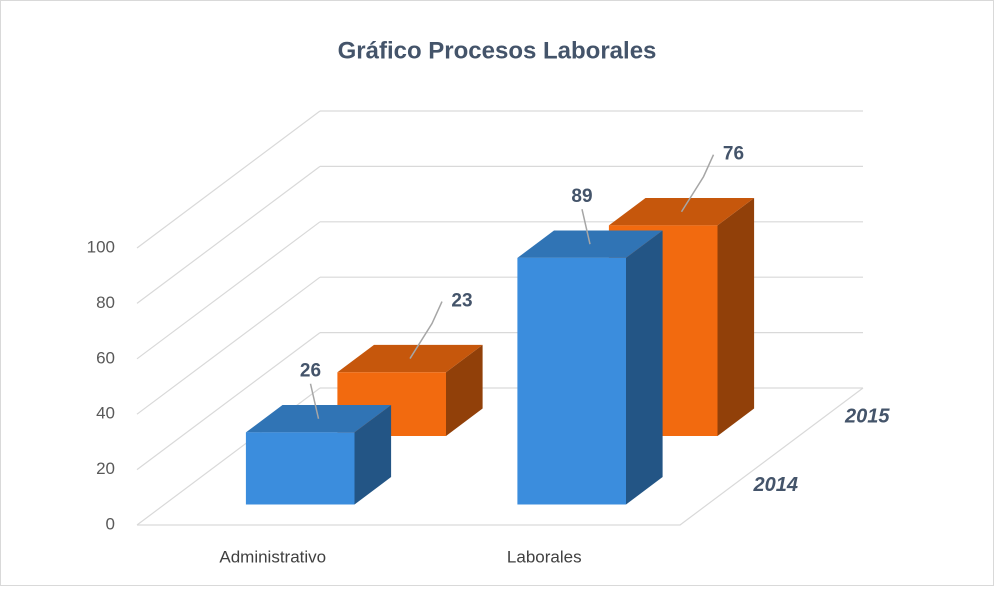  Describe the element at coordinates (105, 357) in the screenshot. I see `y-tick-label: 60` at that location.